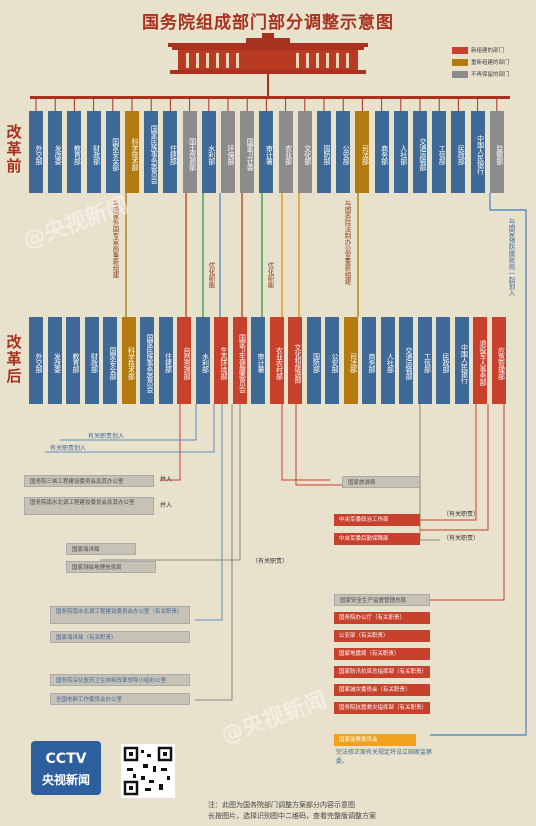 This screenshot has width=536, height=826. What do you see at coordinates (461, 514) in the screenshot?
I see `label-mil-note-1: （有关职责）` at bounding box center [461, 514].